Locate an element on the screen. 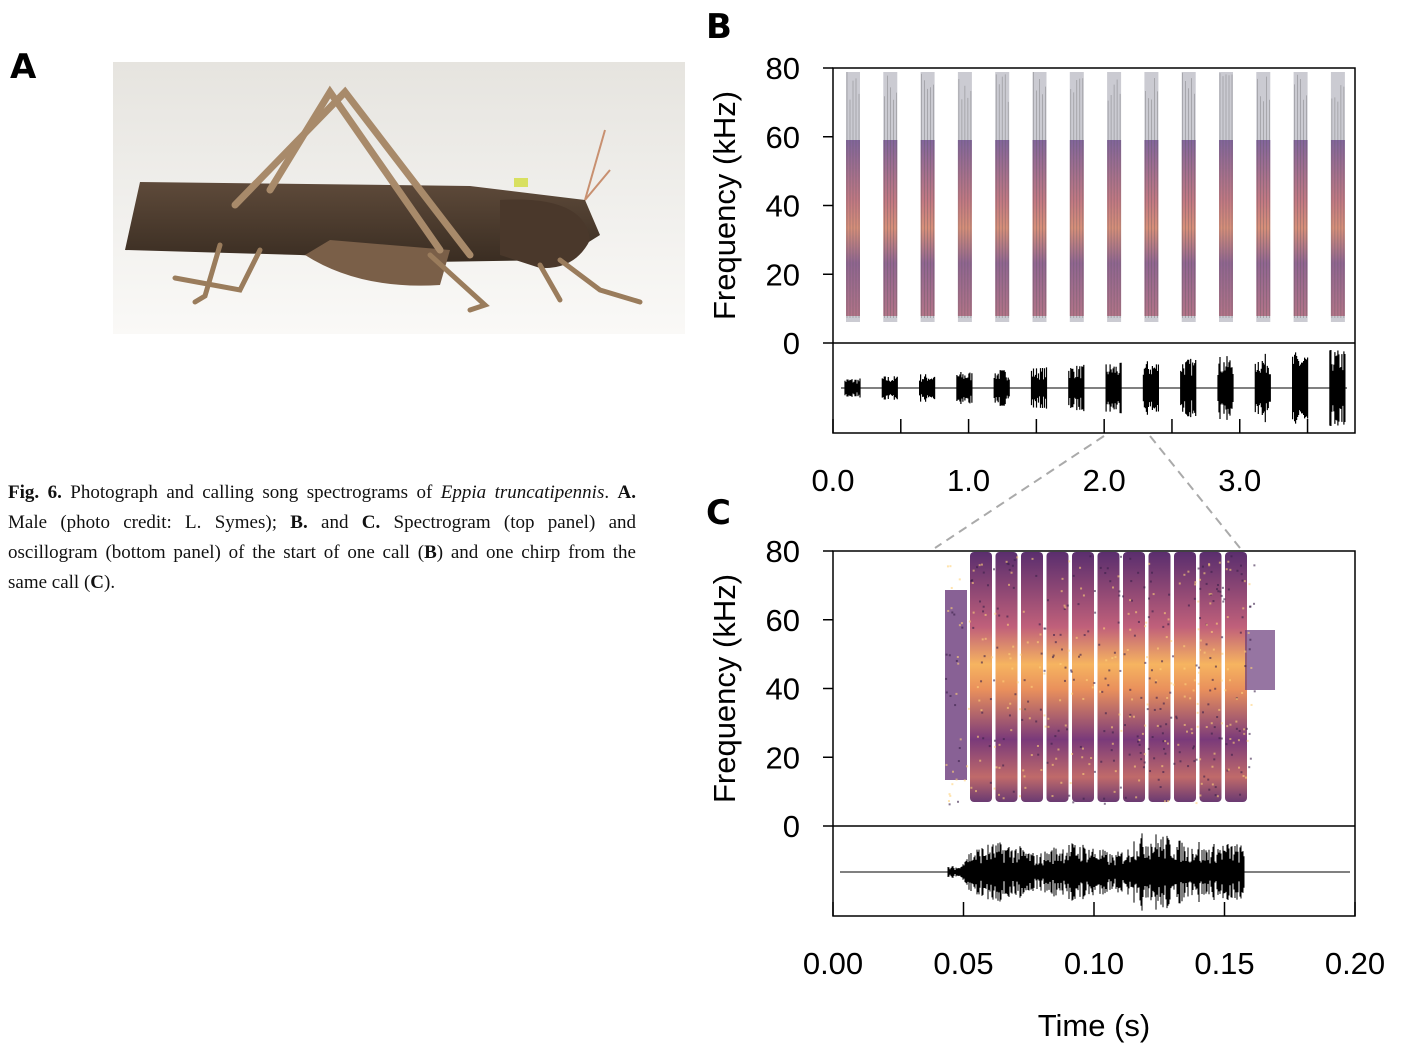 The image size is (1406, 1047). caption-run: B is located at coordinates (430, 552).